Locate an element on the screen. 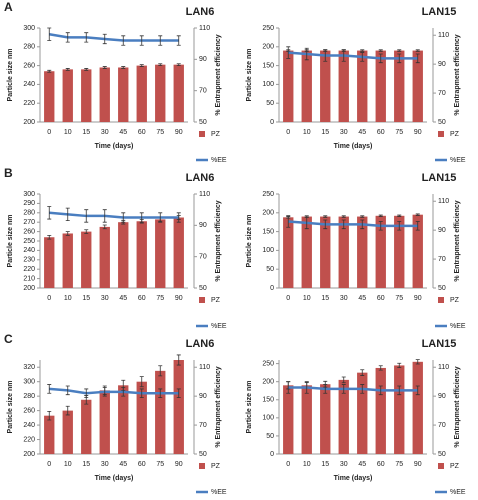  panel-label: A is located at coordinates (8, 7).